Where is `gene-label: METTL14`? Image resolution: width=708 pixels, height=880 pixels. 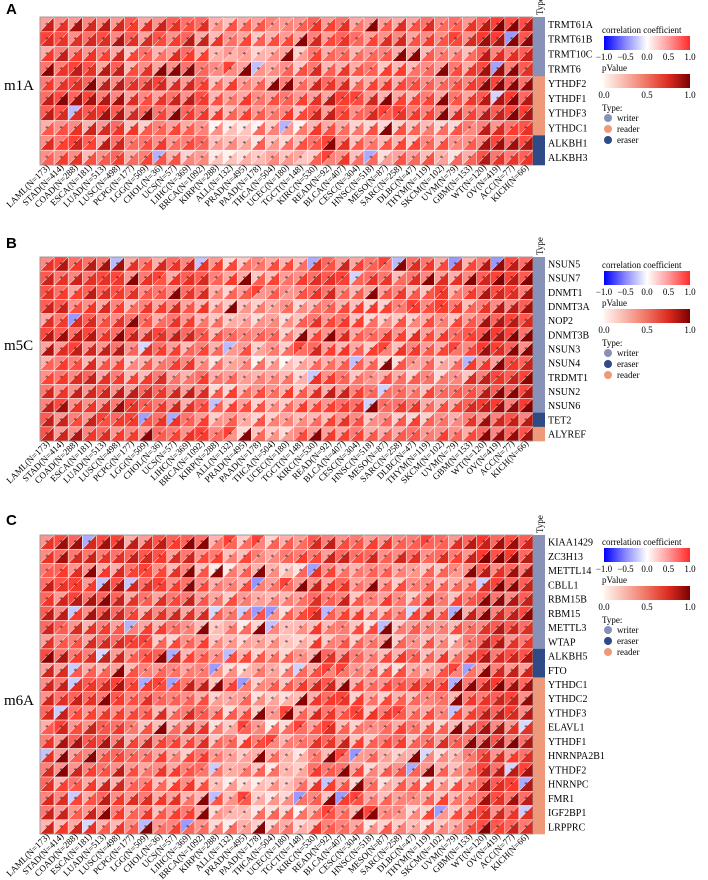 gene-label: METTL14 is located at coordinates (569, 571).